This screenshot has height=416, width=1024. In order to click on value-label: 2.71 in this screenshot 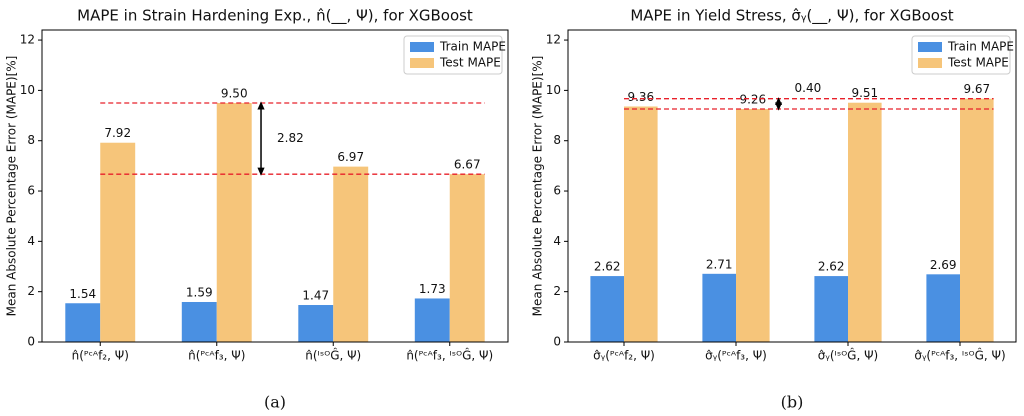, I will do `click(719, 264)`.